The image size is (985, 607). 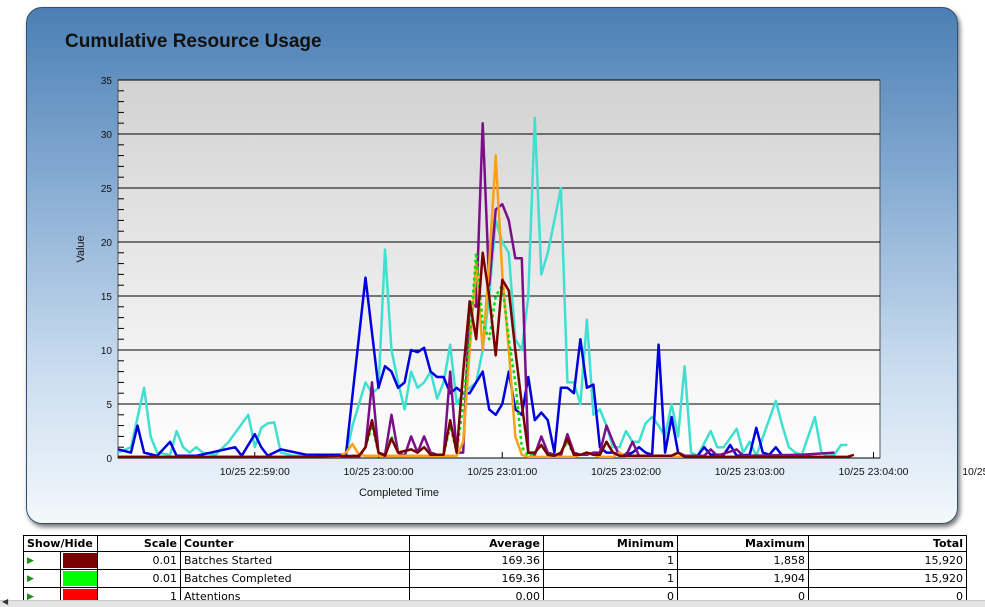 I want to click on x-axis-label: Completed Time, so click(x=399, y=493).